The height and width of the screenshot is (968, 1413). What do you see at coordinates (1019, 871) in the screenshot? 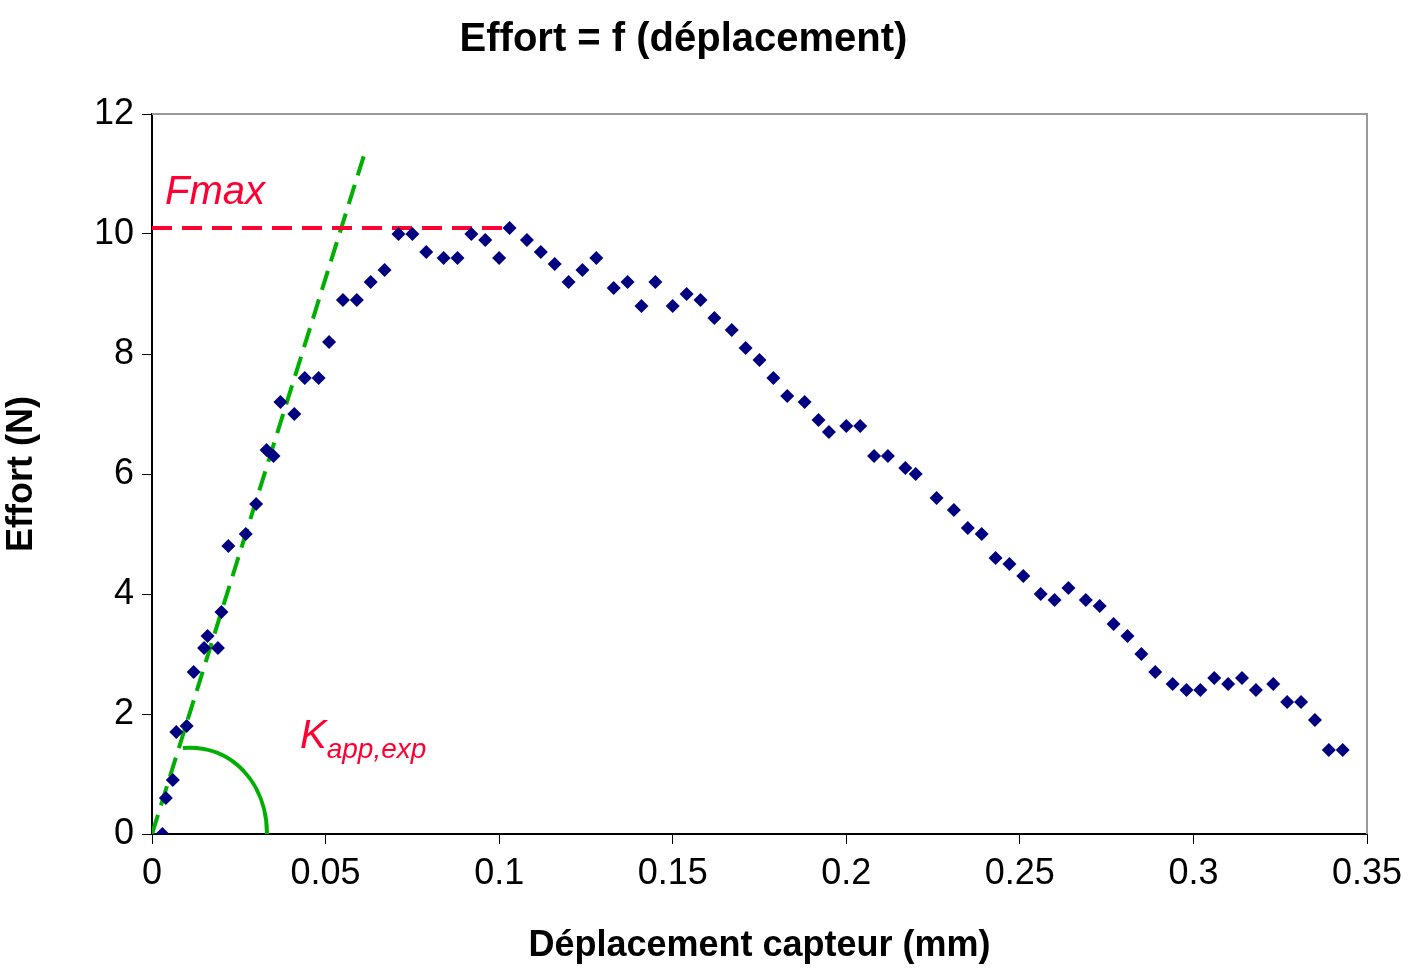
I see `x-tick-label: 0.25` at bounding box center [1019, 871].